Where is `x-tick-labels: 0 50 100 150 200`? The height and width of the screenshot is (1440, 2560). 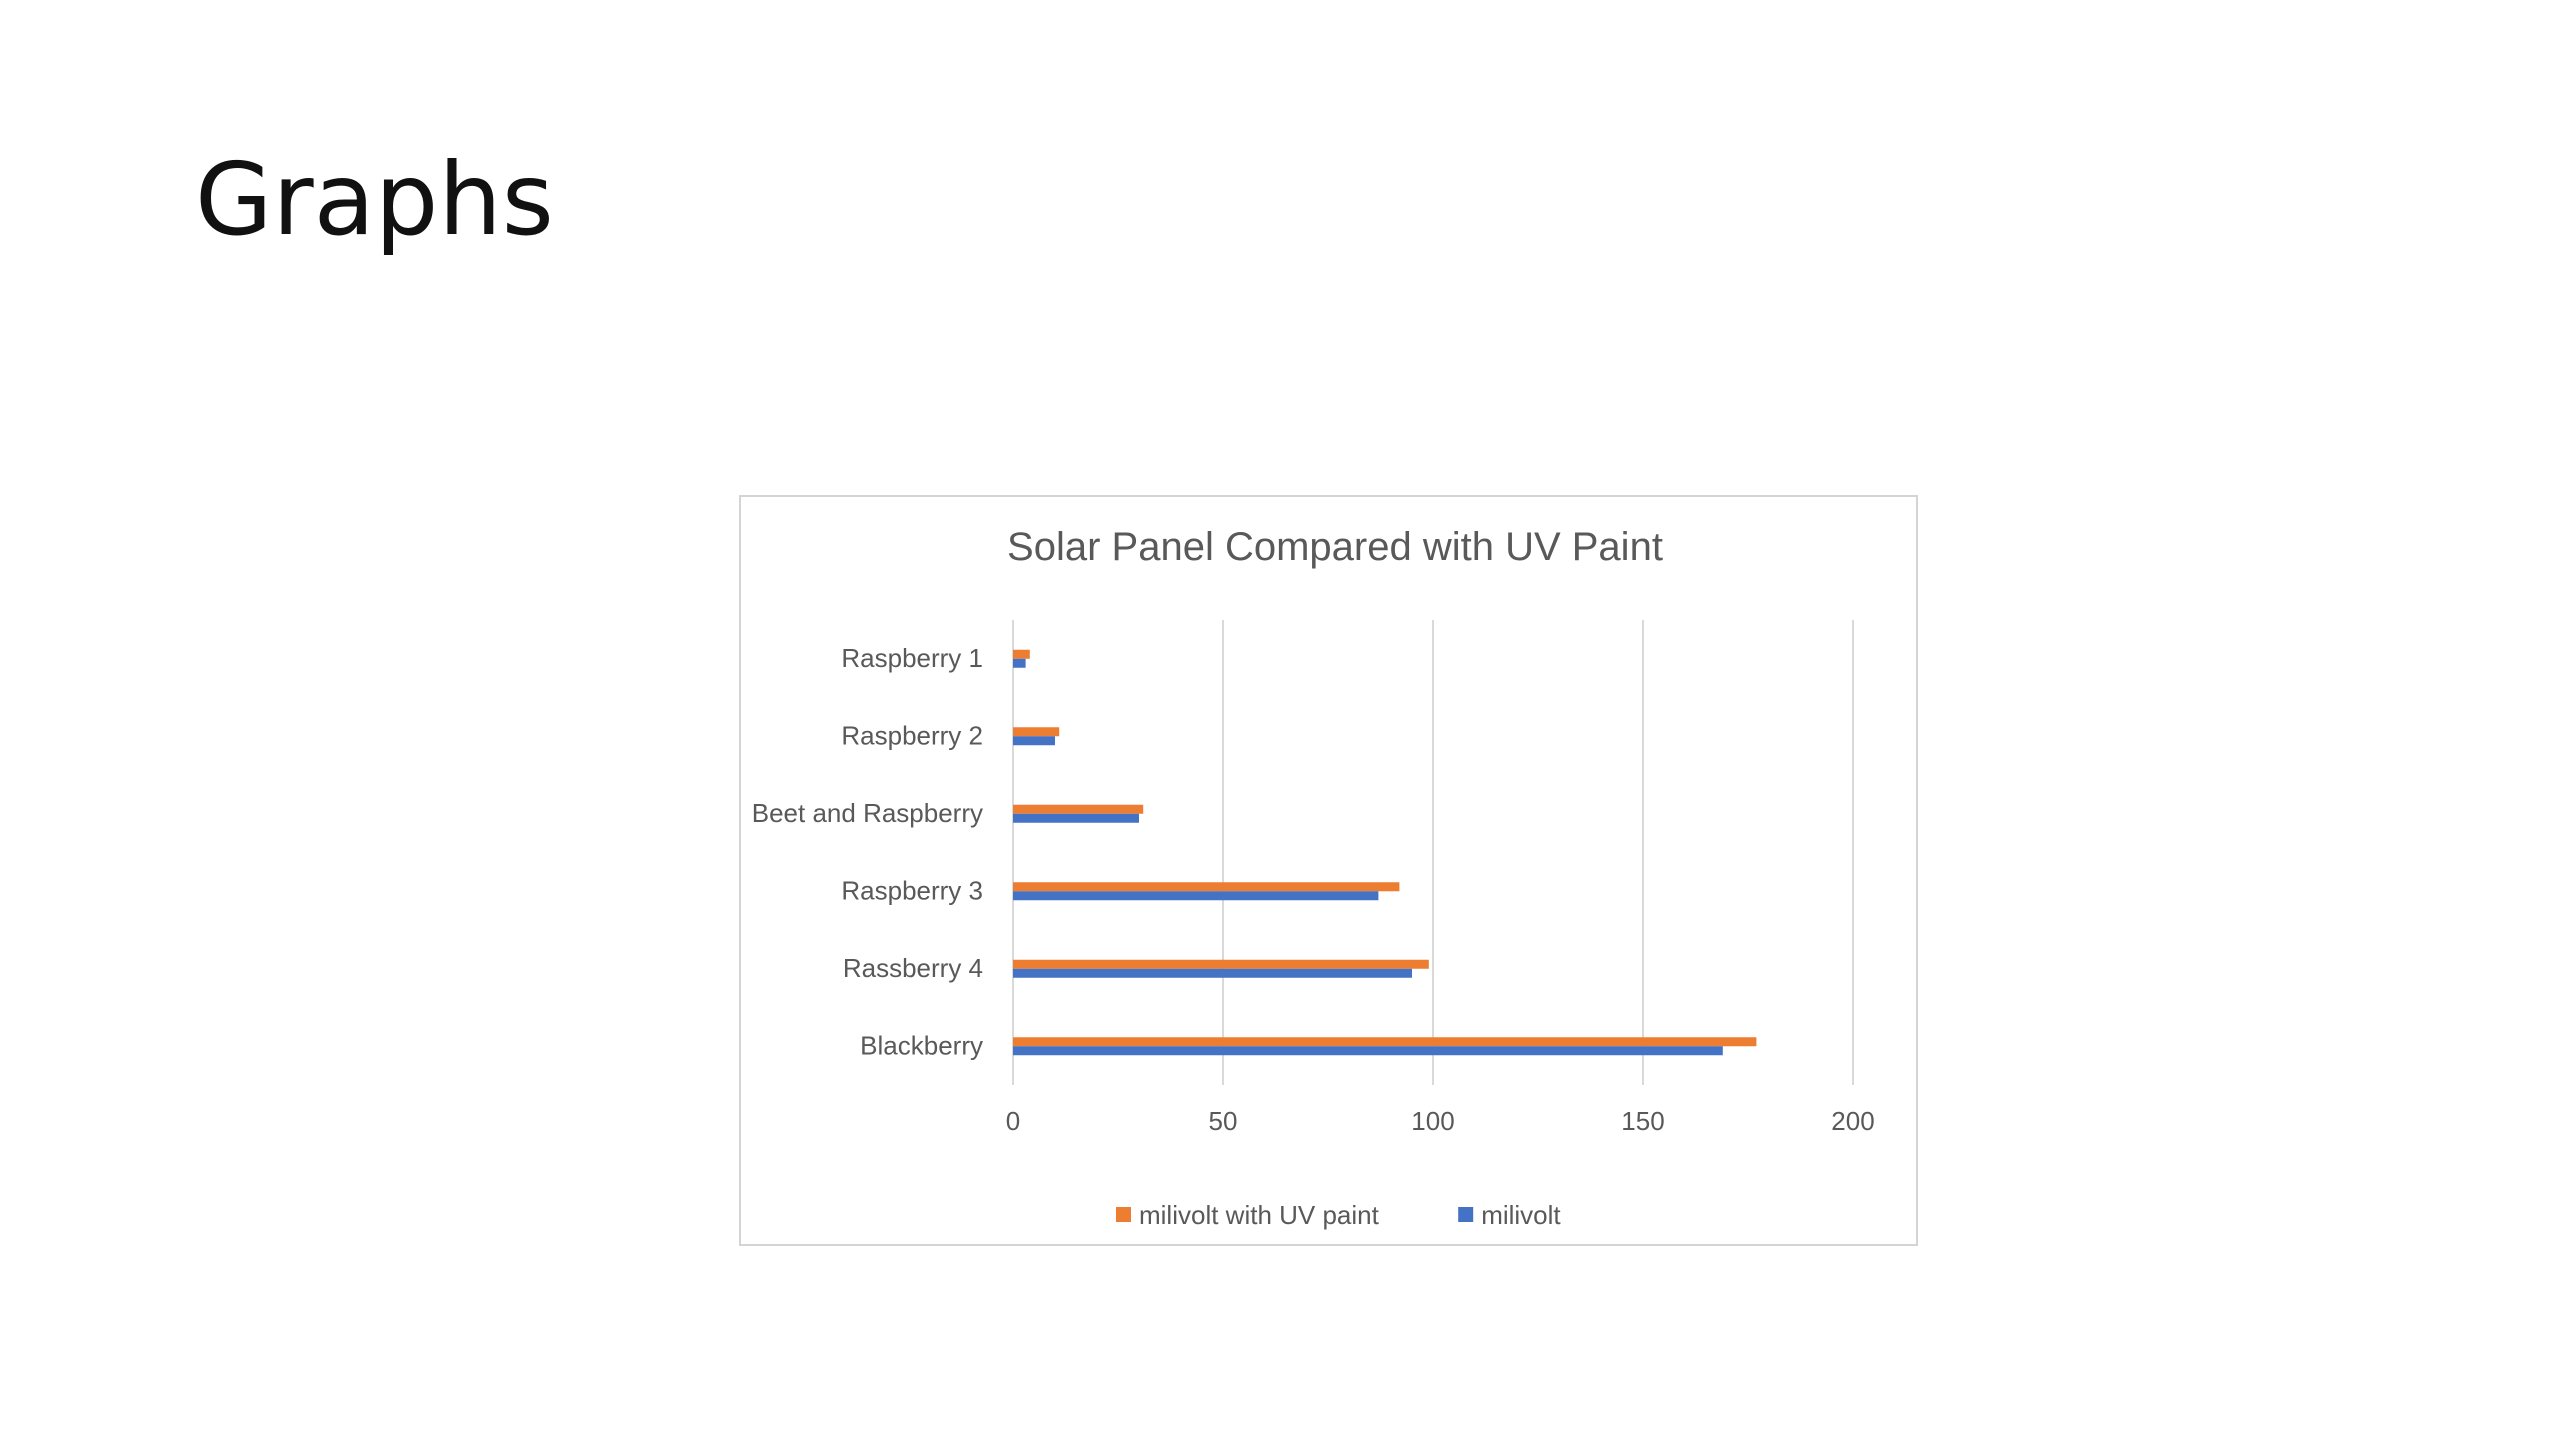
x-tick-labels: 0 50 100 150 200 is located at coordinates (1440, 1121).